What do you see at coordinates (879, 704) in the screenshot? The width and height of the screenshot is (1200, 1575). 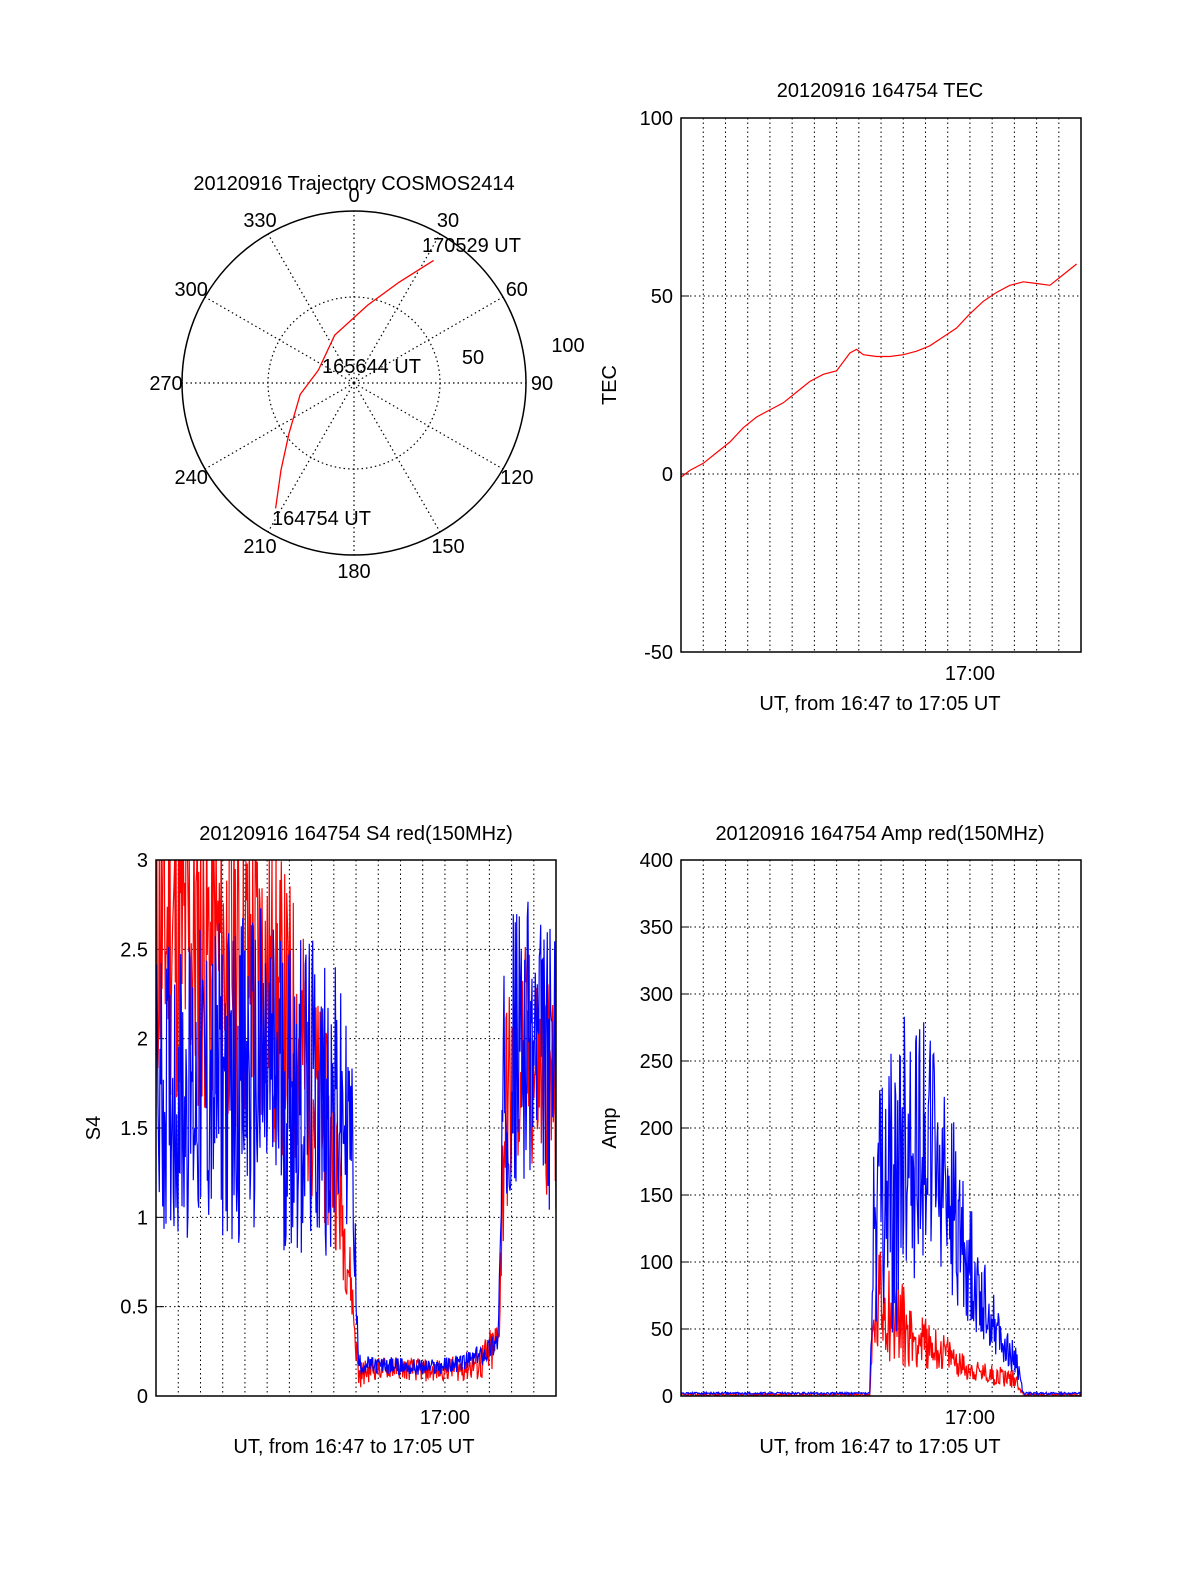 I see `tec-xlabel: UT, from 16:47 to 17:05 UT` at bounding box center [879, 704].